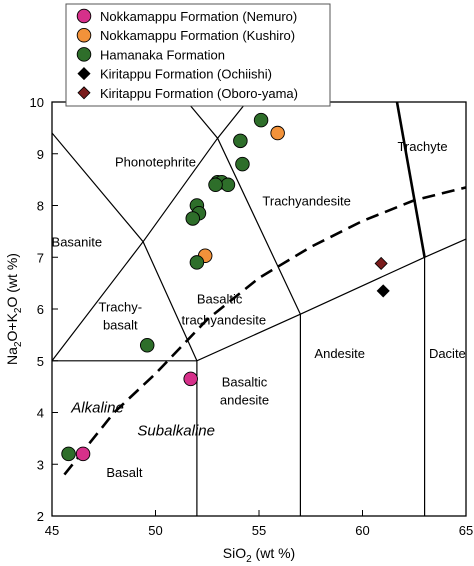 This screenshot has height=566, width=474. Describe the element at coordinates (466, 530) in the screenshot. I see `x-tick-label: 65` at that location.